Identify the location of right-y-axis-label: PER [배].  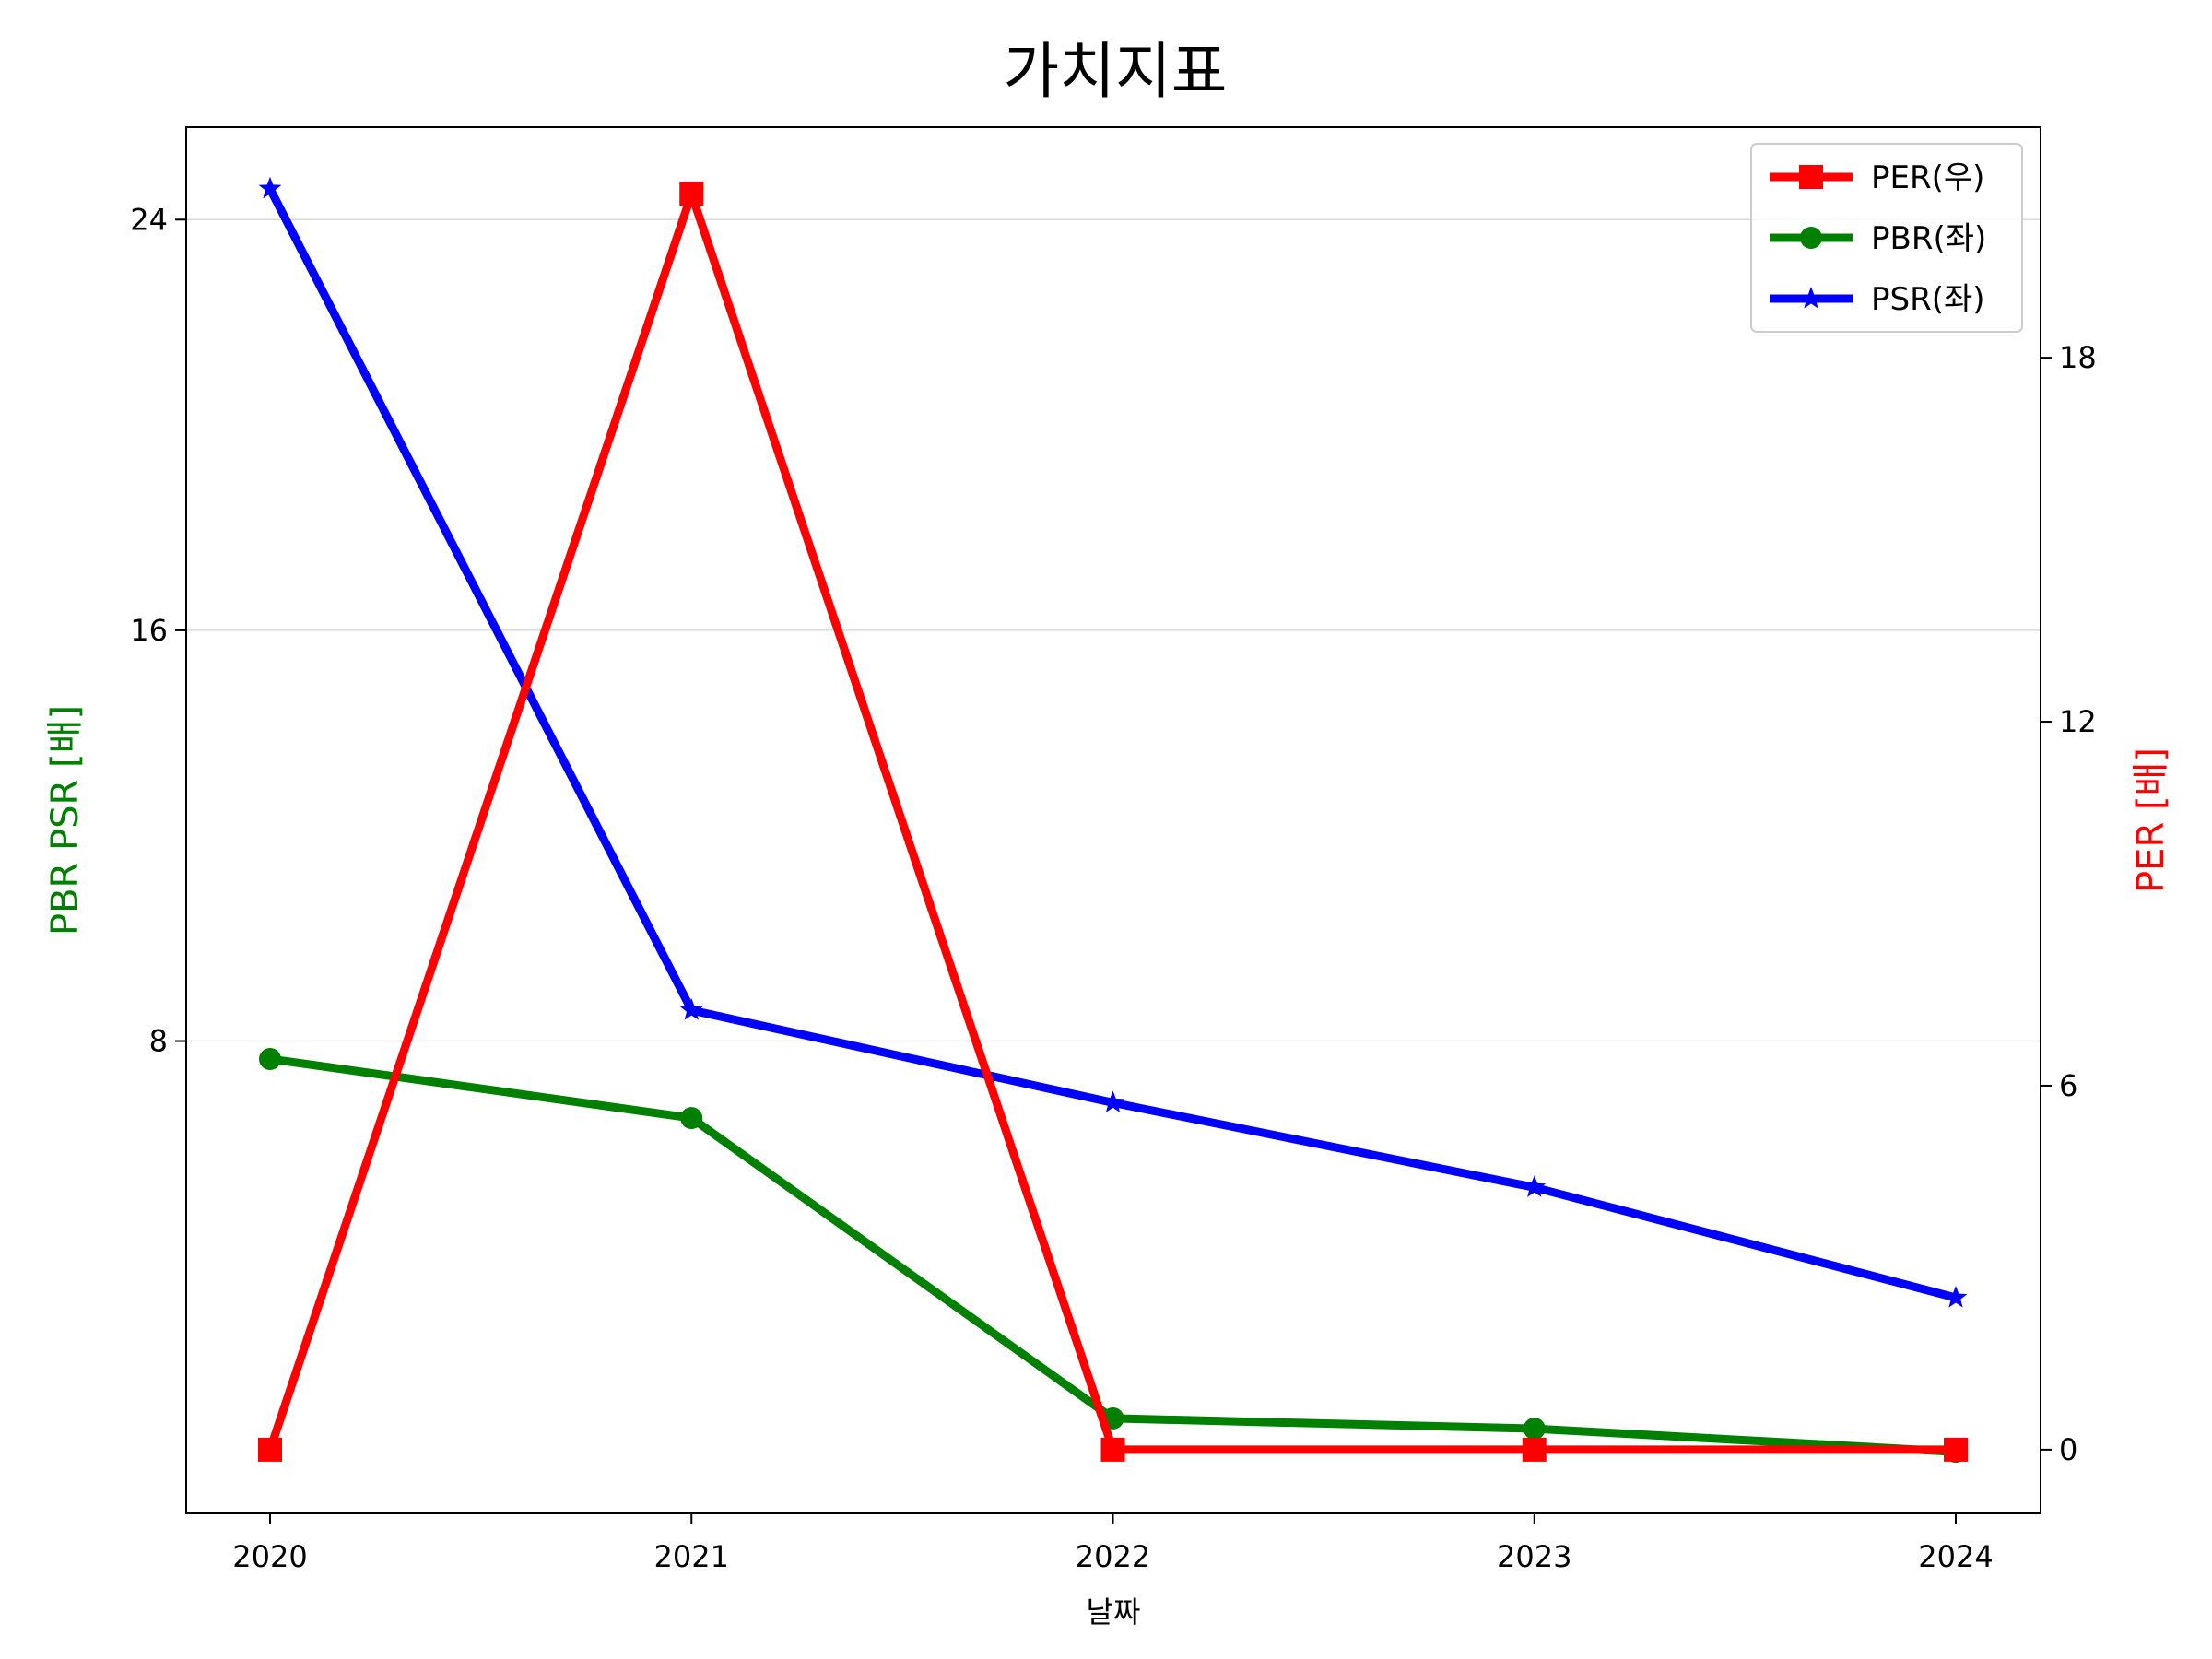
(2151, 820).